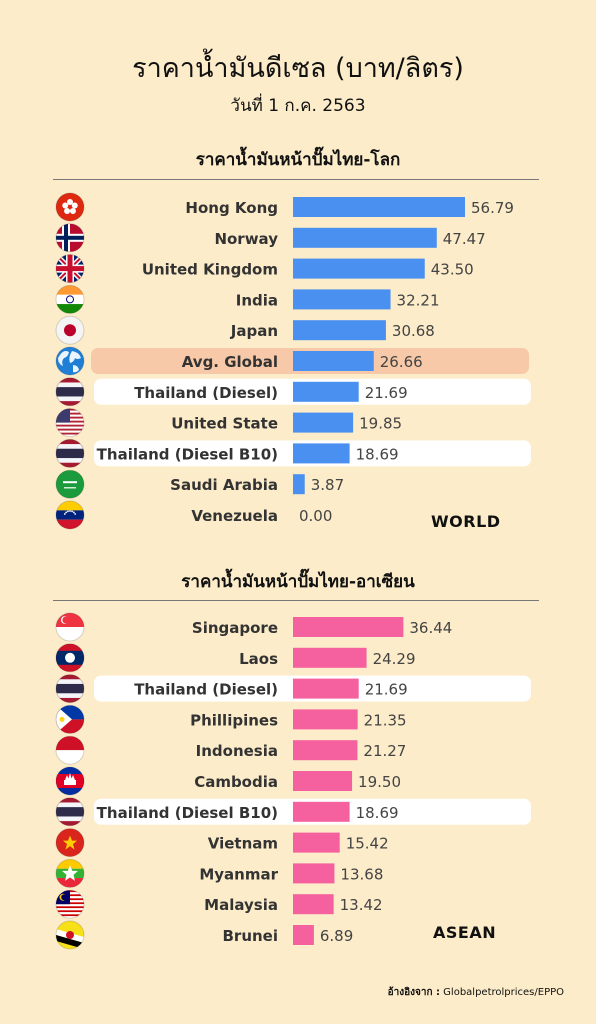 This screenshot has height=1024, width=596. What do you see at coordinates (70, 843) in the screenshot?
I see `vietnam-flag-icon` at bounding box center [70, 843].